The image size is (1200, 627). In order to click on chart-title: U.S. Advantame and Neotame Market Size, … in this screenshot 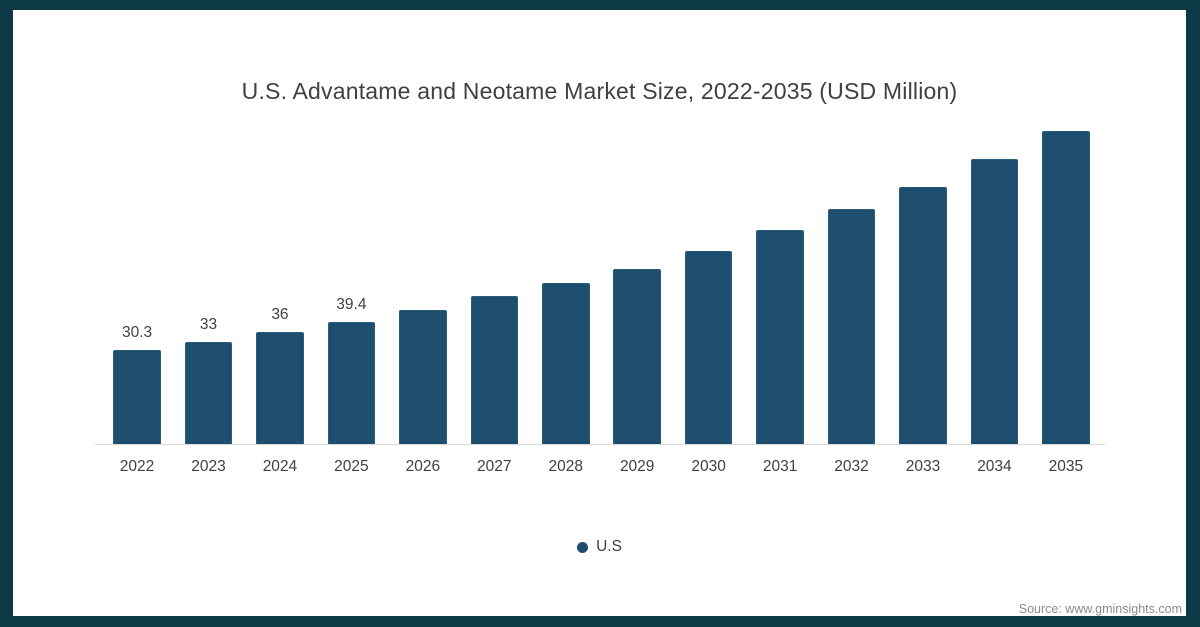, I will do `click(599, 91)`.